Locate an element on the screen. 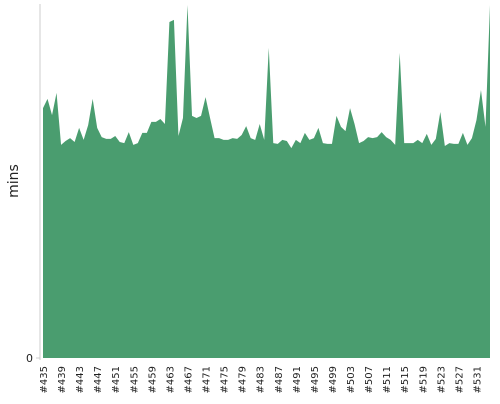  x-tick-label: #475 is located at coordinates (225, 379).